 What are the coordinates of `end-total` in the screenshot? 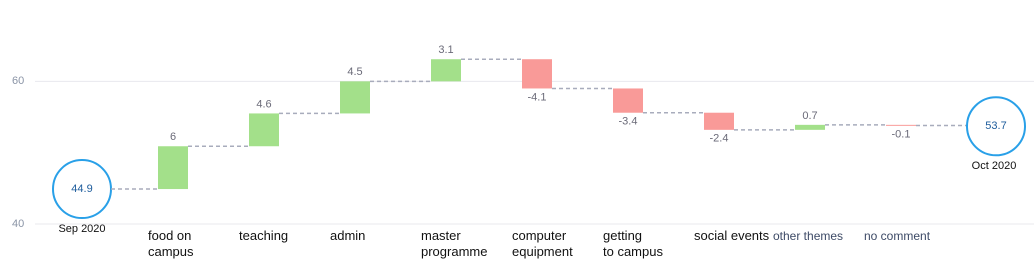 It's located at (996, 126).